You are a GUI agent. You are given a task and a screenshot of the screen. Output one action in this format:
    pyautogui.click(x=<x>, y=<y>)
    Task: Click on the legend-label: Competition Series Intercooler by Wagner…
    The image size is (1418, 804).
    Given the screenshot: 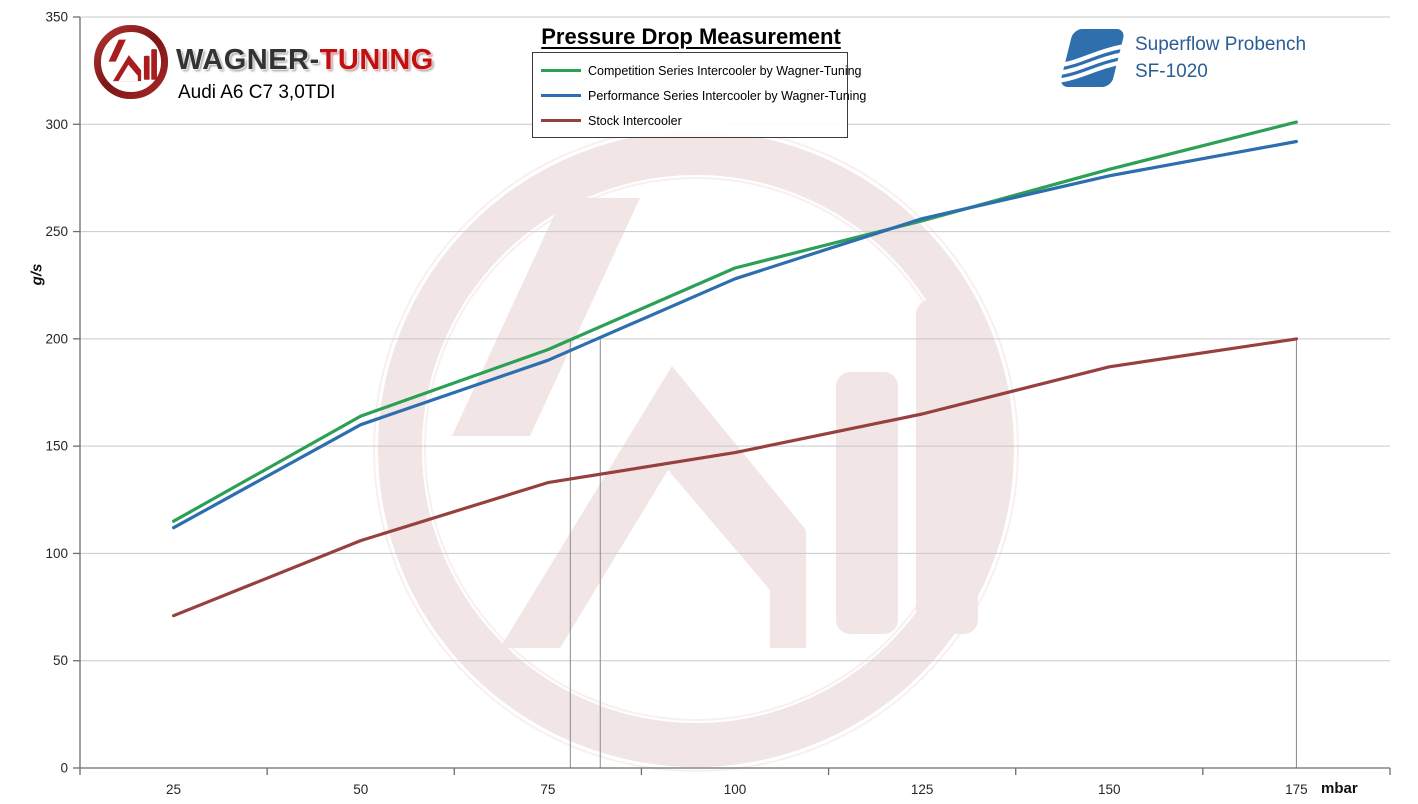 What is the action you would take?
    pyautogui.click(x=725, y=70)
    